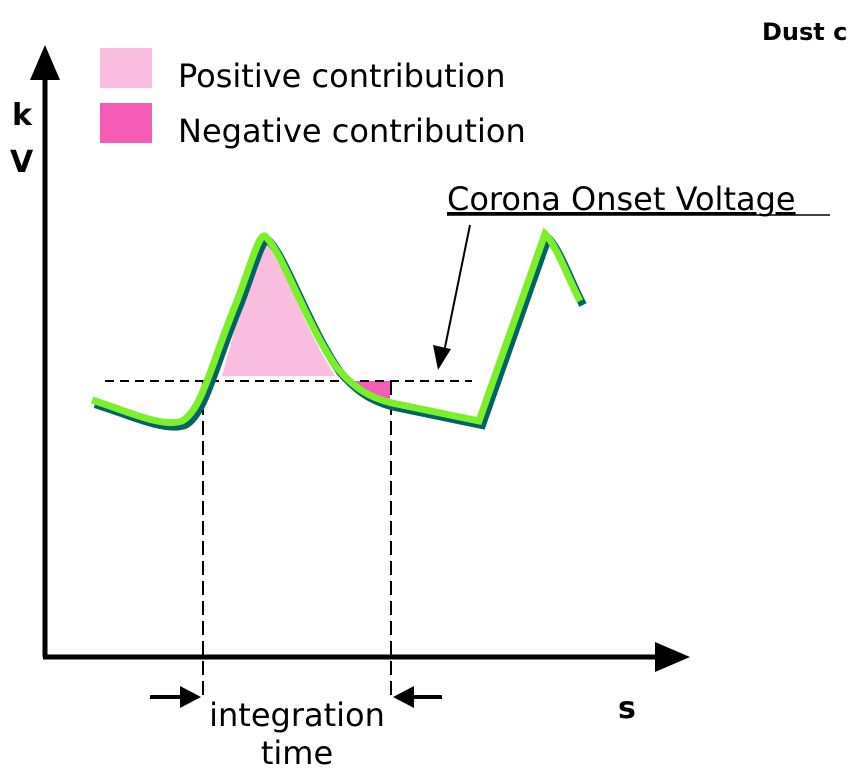  Describe the element at coordinates (403, 697) in the screenshot. I see `right-arrow-head` at that location.